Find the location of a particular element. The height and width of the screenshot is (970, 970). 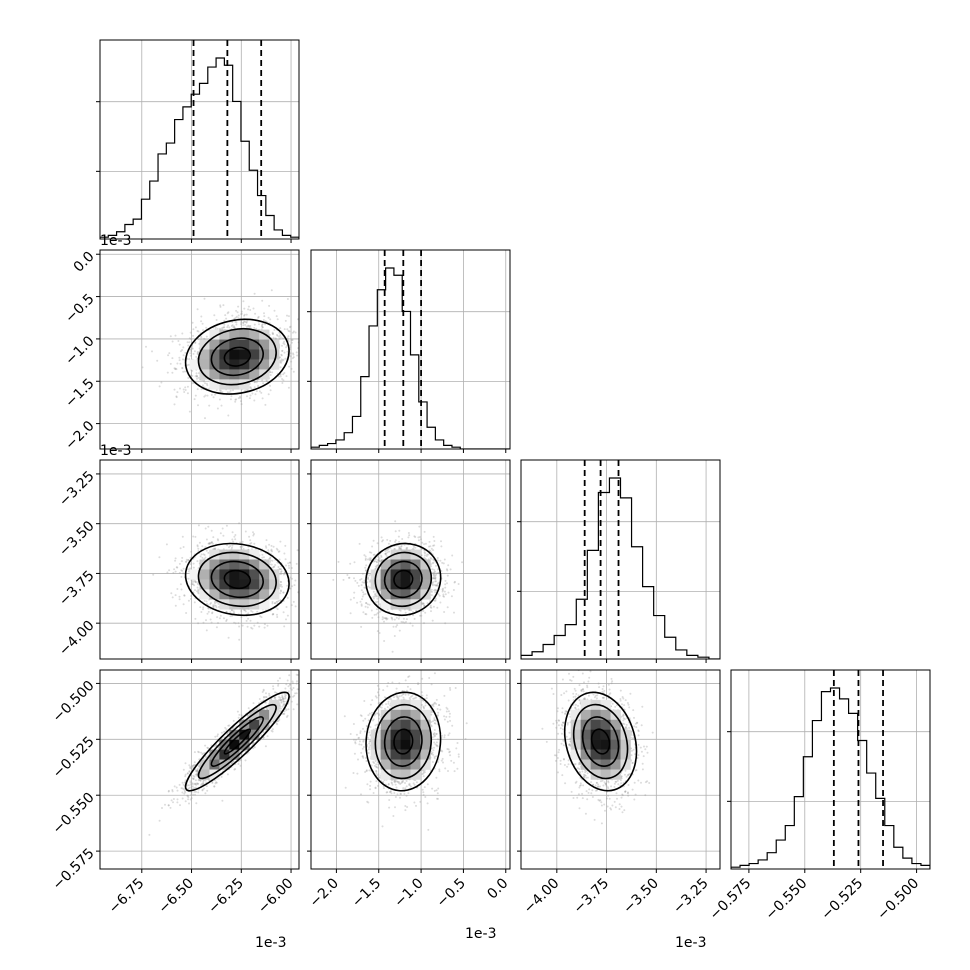

x-tick-label-2-2: −3.50 is located at coordinates (641, 896).